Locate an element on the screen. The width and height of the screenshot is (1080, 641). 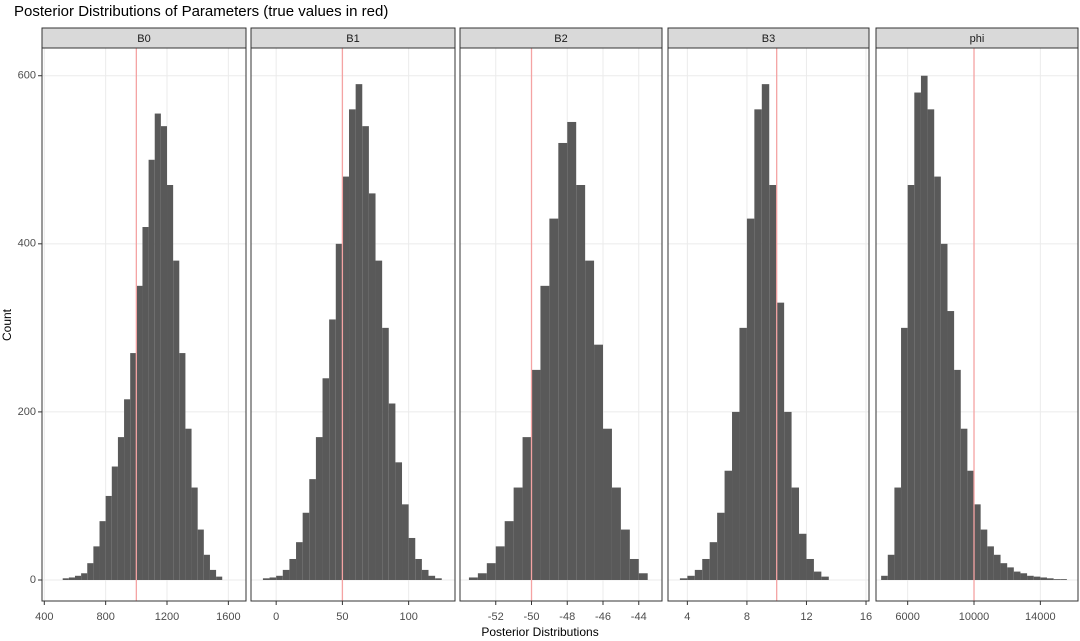
x-tick-label: -44 is located at coordinates (639, 617).